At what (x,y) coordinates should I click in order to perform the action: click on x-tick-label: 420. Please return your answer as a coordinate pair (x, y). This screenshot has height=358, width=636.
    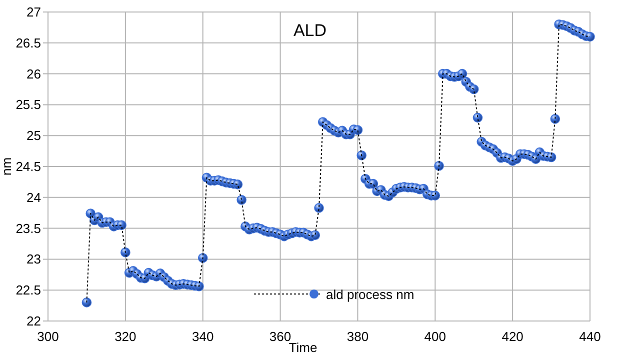
    Looking at the image, I should click on (513, 336).